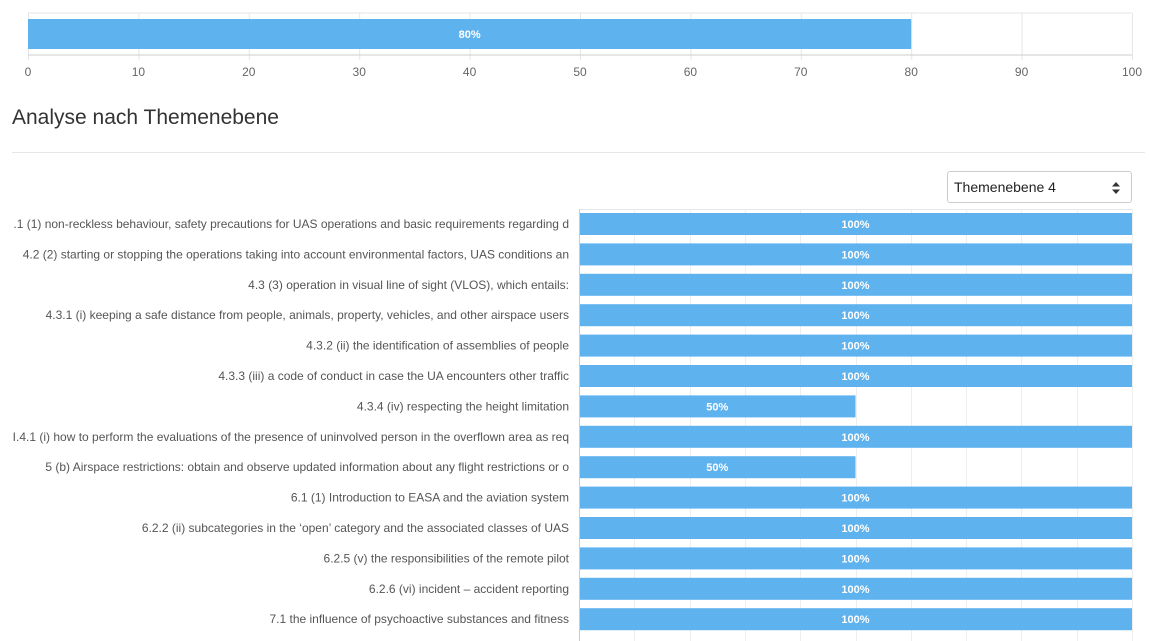 This screenshot has width=1149, height=641. Describe the element at coordinates (469, 589) in the screenshot. I see `topic-category-label: 6.2.6 (vi) incident – accident reporting` at that location.